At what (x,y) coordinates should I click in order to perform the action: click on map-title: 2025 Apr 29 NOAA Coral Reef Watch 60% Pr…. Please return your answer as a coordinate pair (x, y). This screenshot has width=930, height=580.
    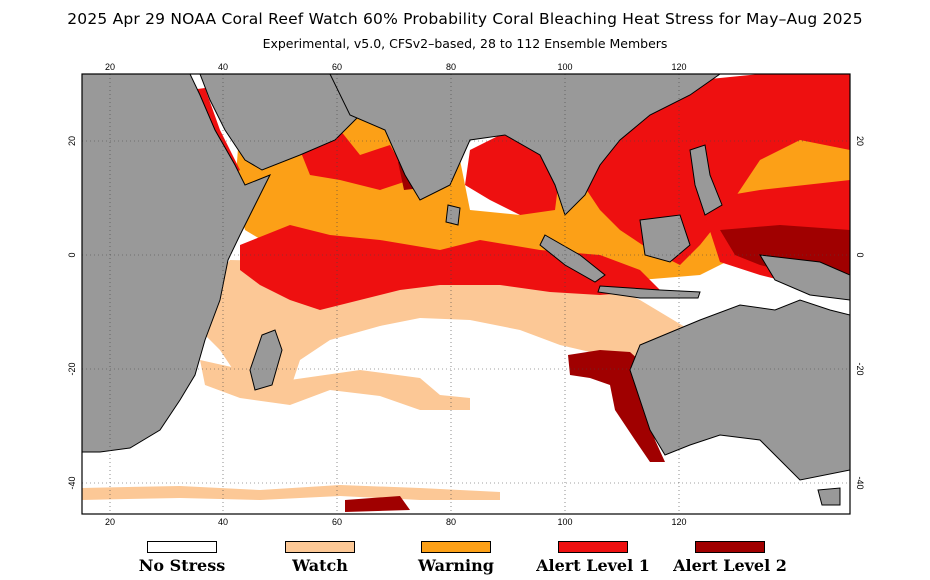
    Looking at the image, I should click on (465, 19).